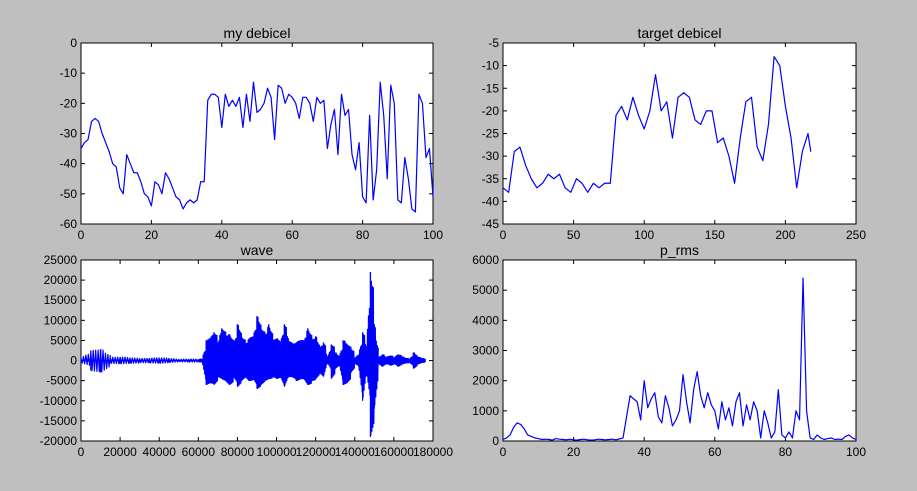 This screenshot has width=917, height=491. What do you see at coordinates (238, 452) in the screenshot?
I see `wave-x-tick-label: 80000` at bounding box center [238, 452].